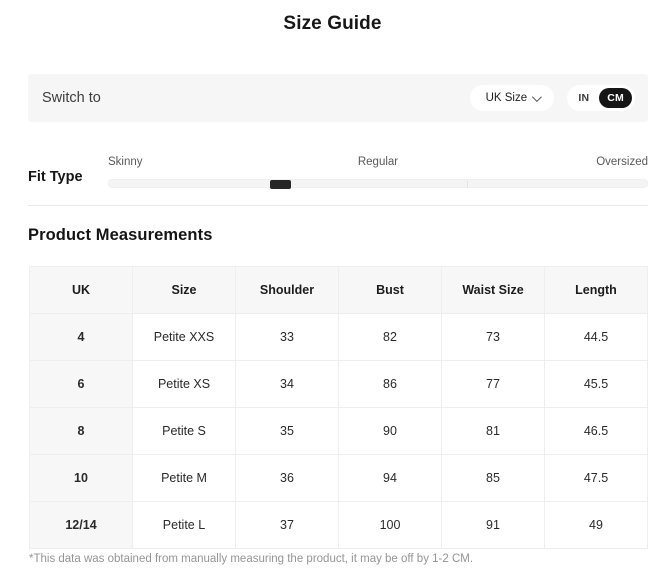  I want to click on cell-shoulder: 37, so click(287, 525).